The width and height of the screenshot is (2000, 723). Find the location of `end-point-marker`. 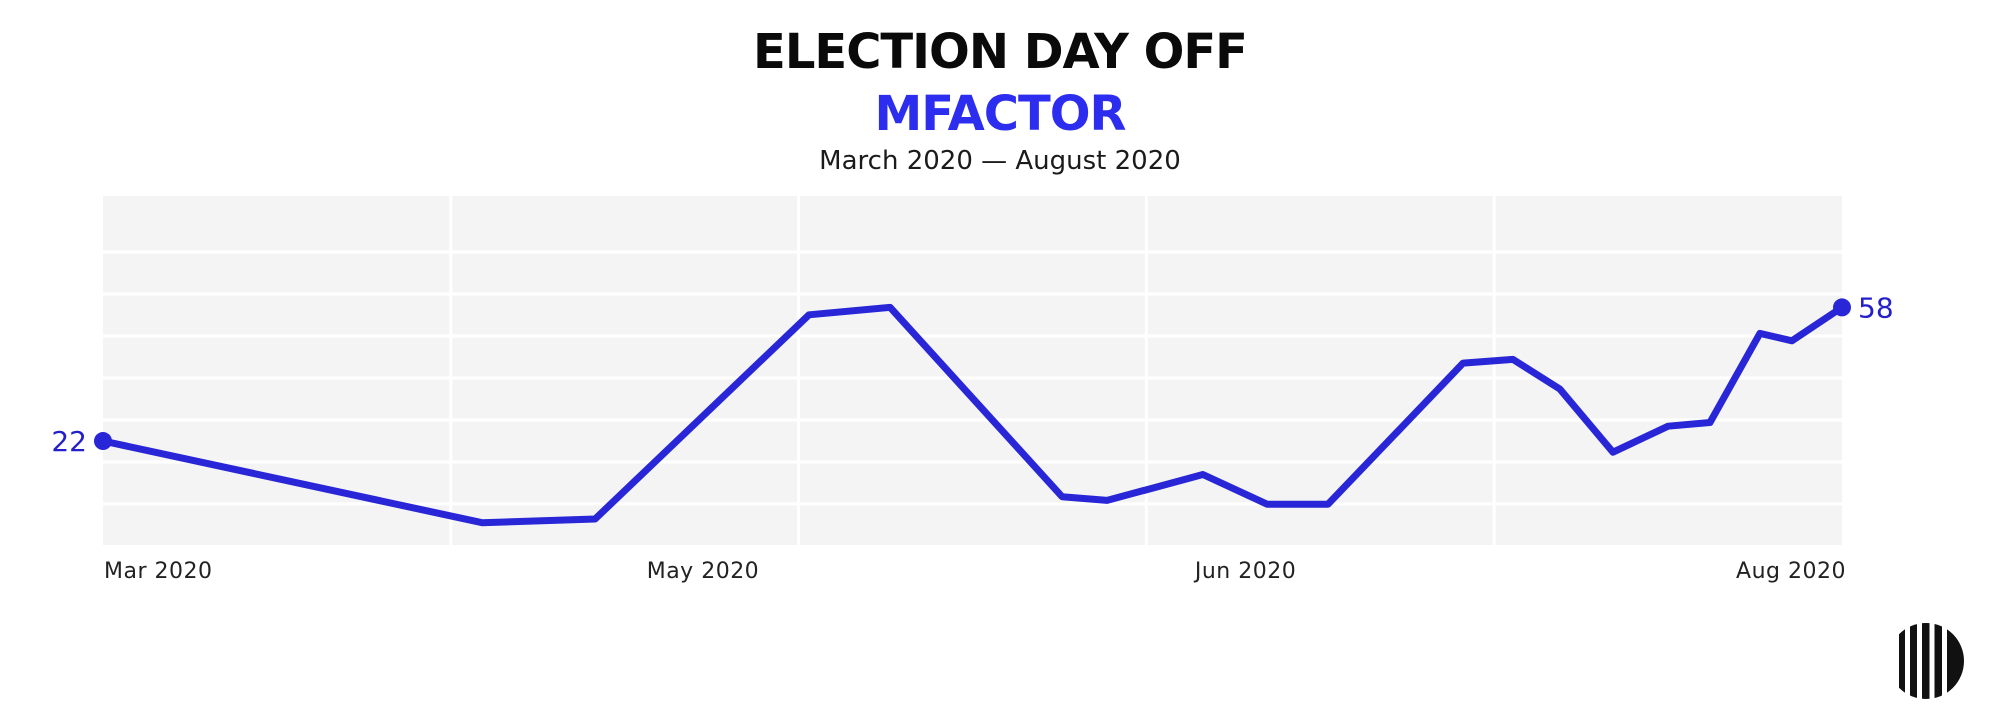

end-point-marker is located at coordinates (1842, 307).